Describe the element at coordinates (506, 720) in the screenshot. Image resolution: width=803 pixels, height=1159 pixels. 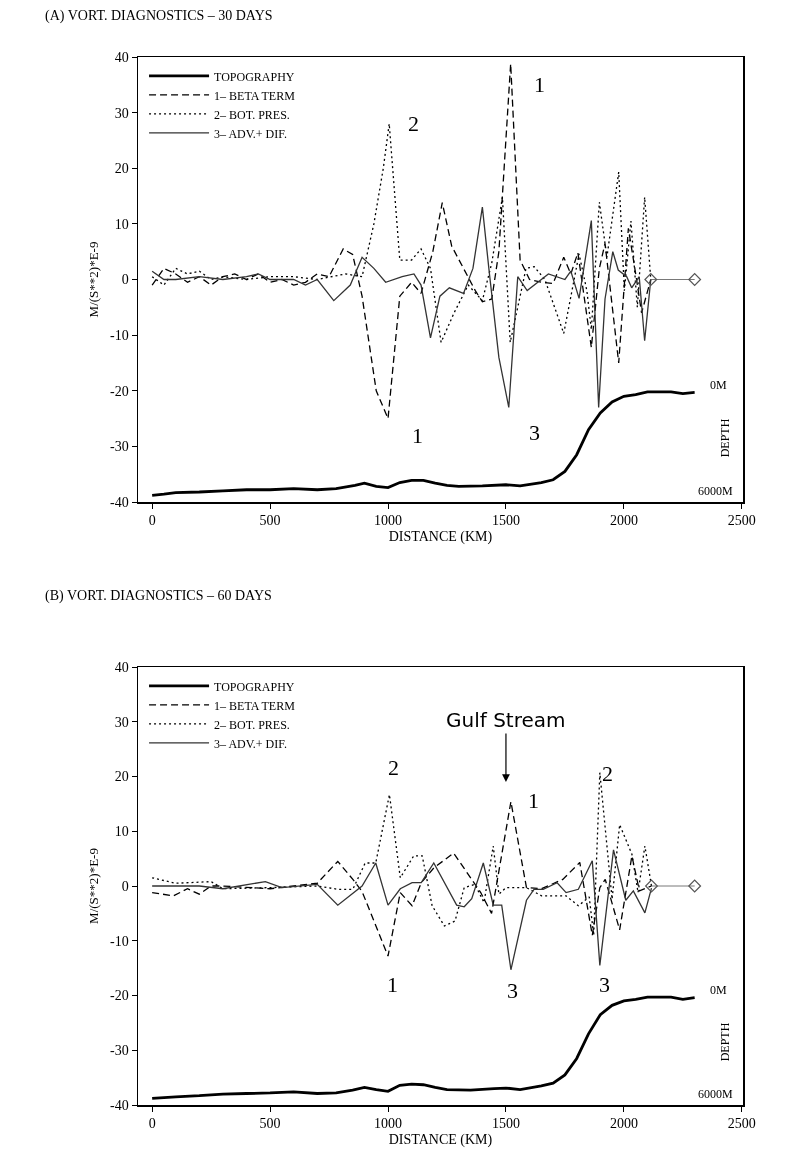
I see `annotation: Gulf Stream` at that location.